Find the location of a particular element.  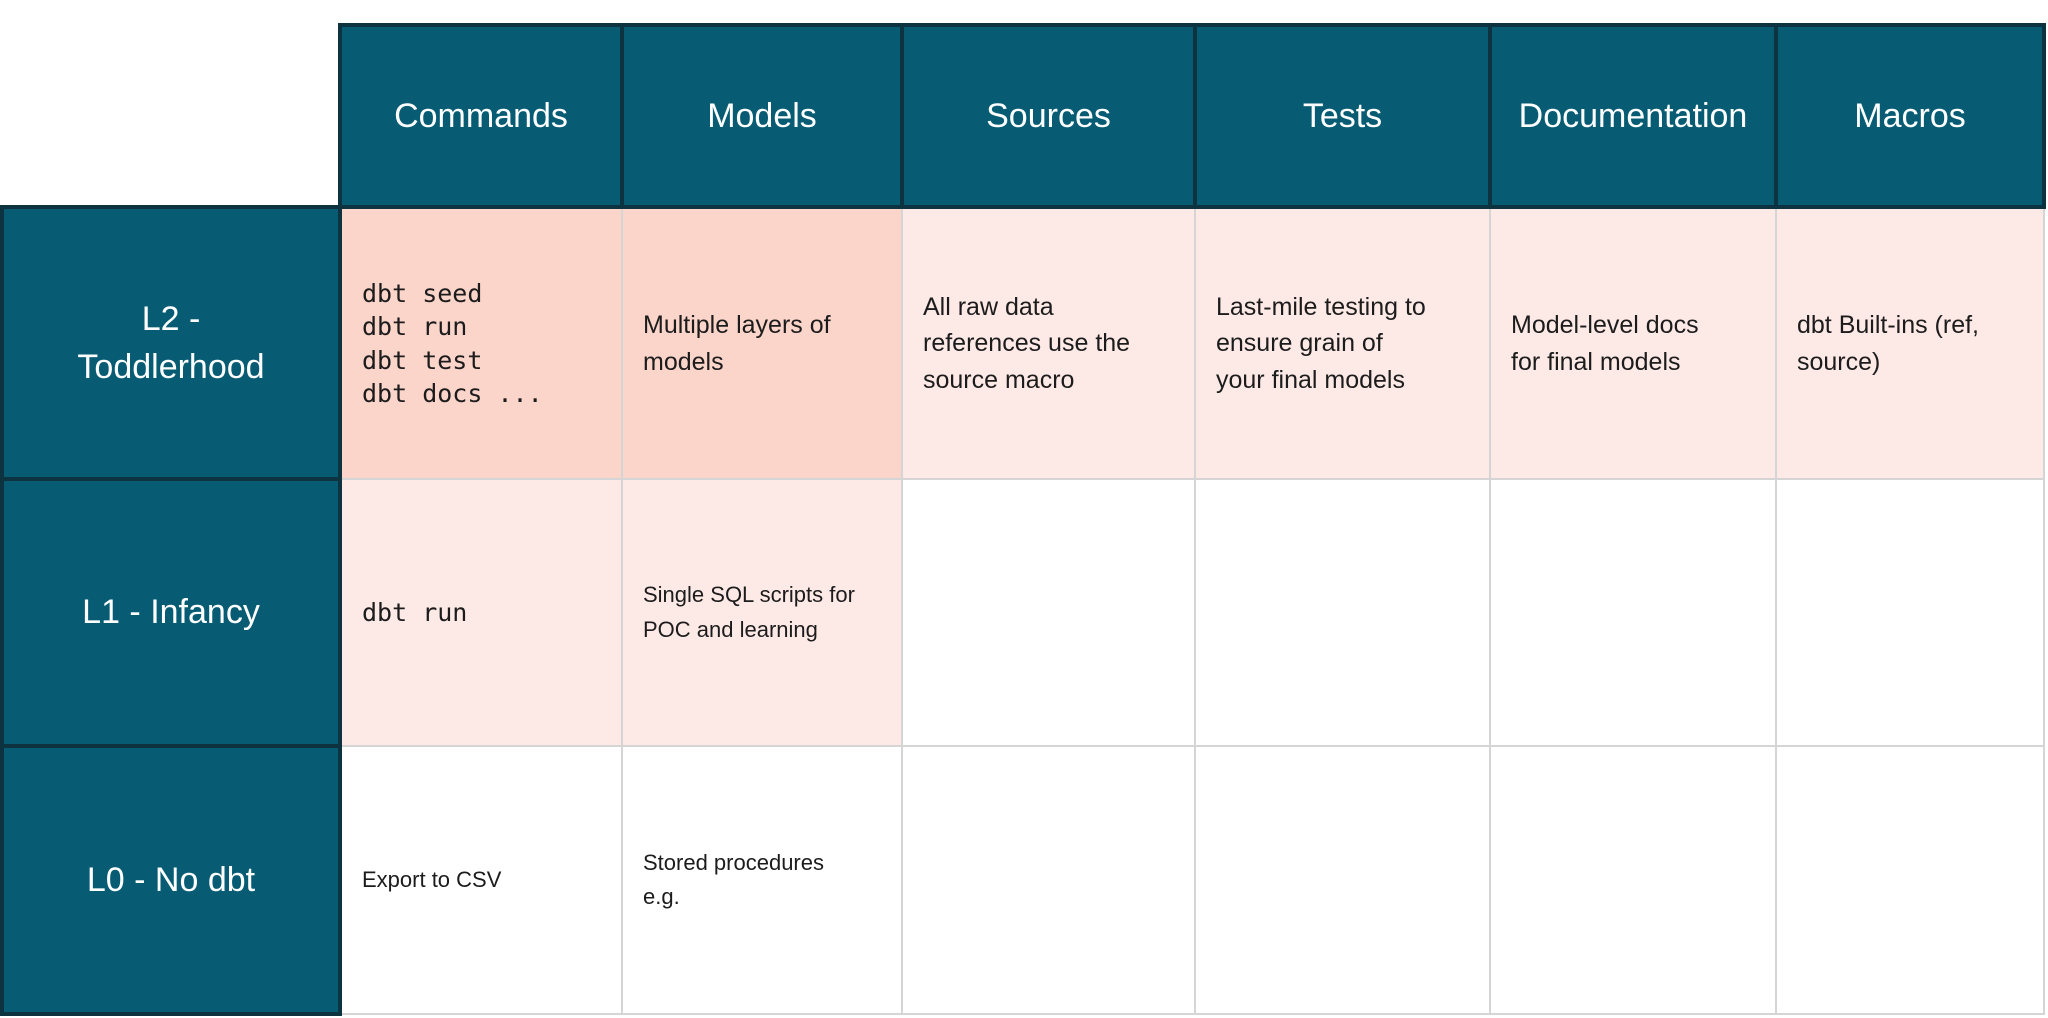

cell-l0-tests is located at coordinates (1342, 880).